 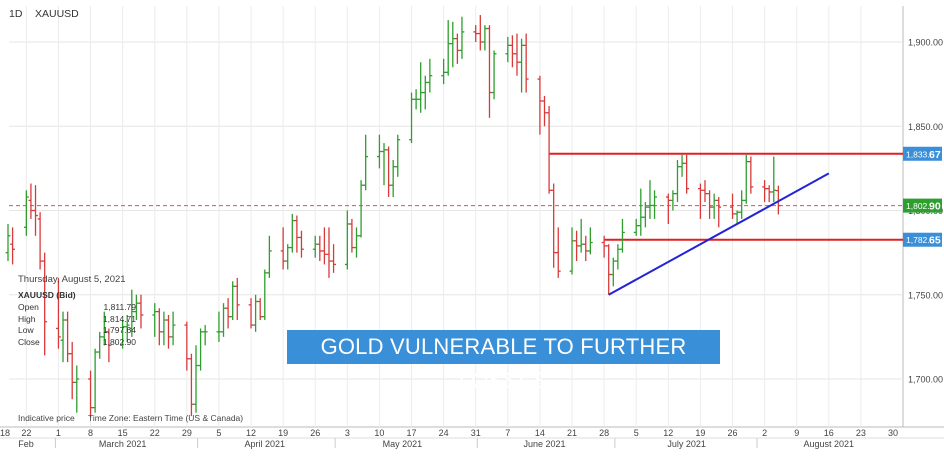 I want to click on indicative-price-note: Indicative price, so click(x=46, y=418).